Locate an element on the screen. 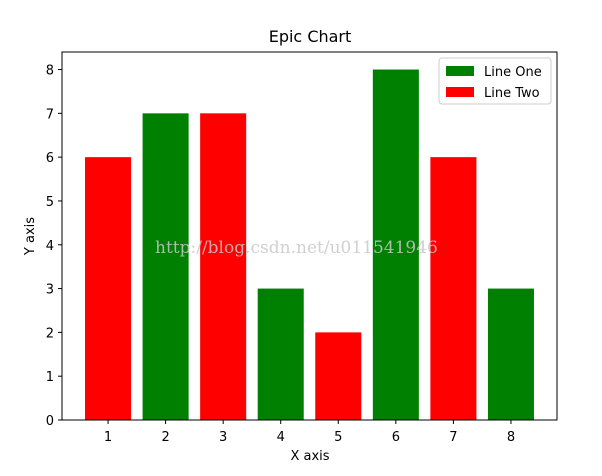 Image resolution: width=602 pixels, height=476 pixels. legend-label-line-one: Line One is located at coordinates (513, 72).